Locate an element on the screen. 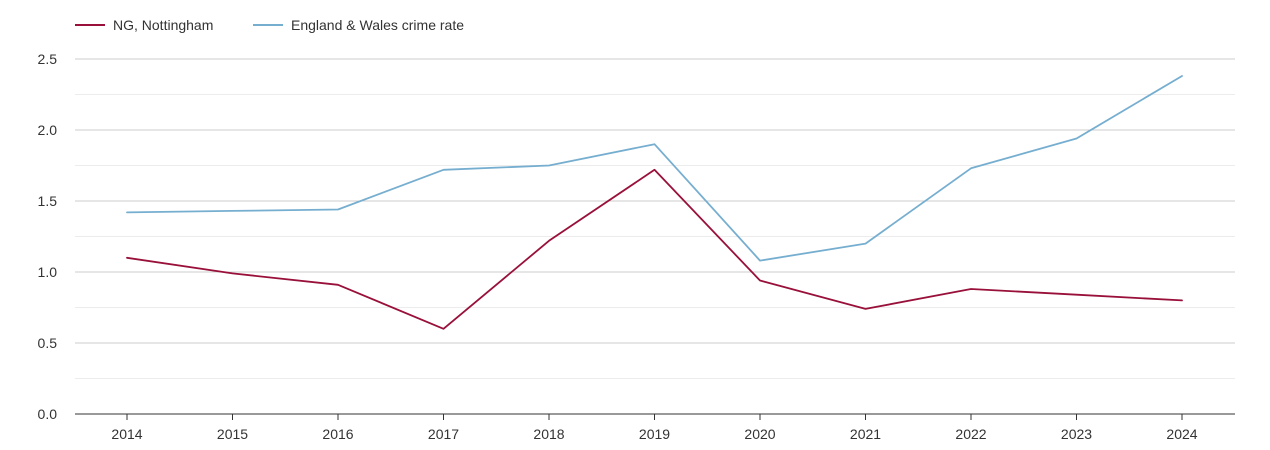 This screenshot has width=1270, height=450. legend-label-ng-nottingham: NG, Nottingham is located at coordinates (163, 25).